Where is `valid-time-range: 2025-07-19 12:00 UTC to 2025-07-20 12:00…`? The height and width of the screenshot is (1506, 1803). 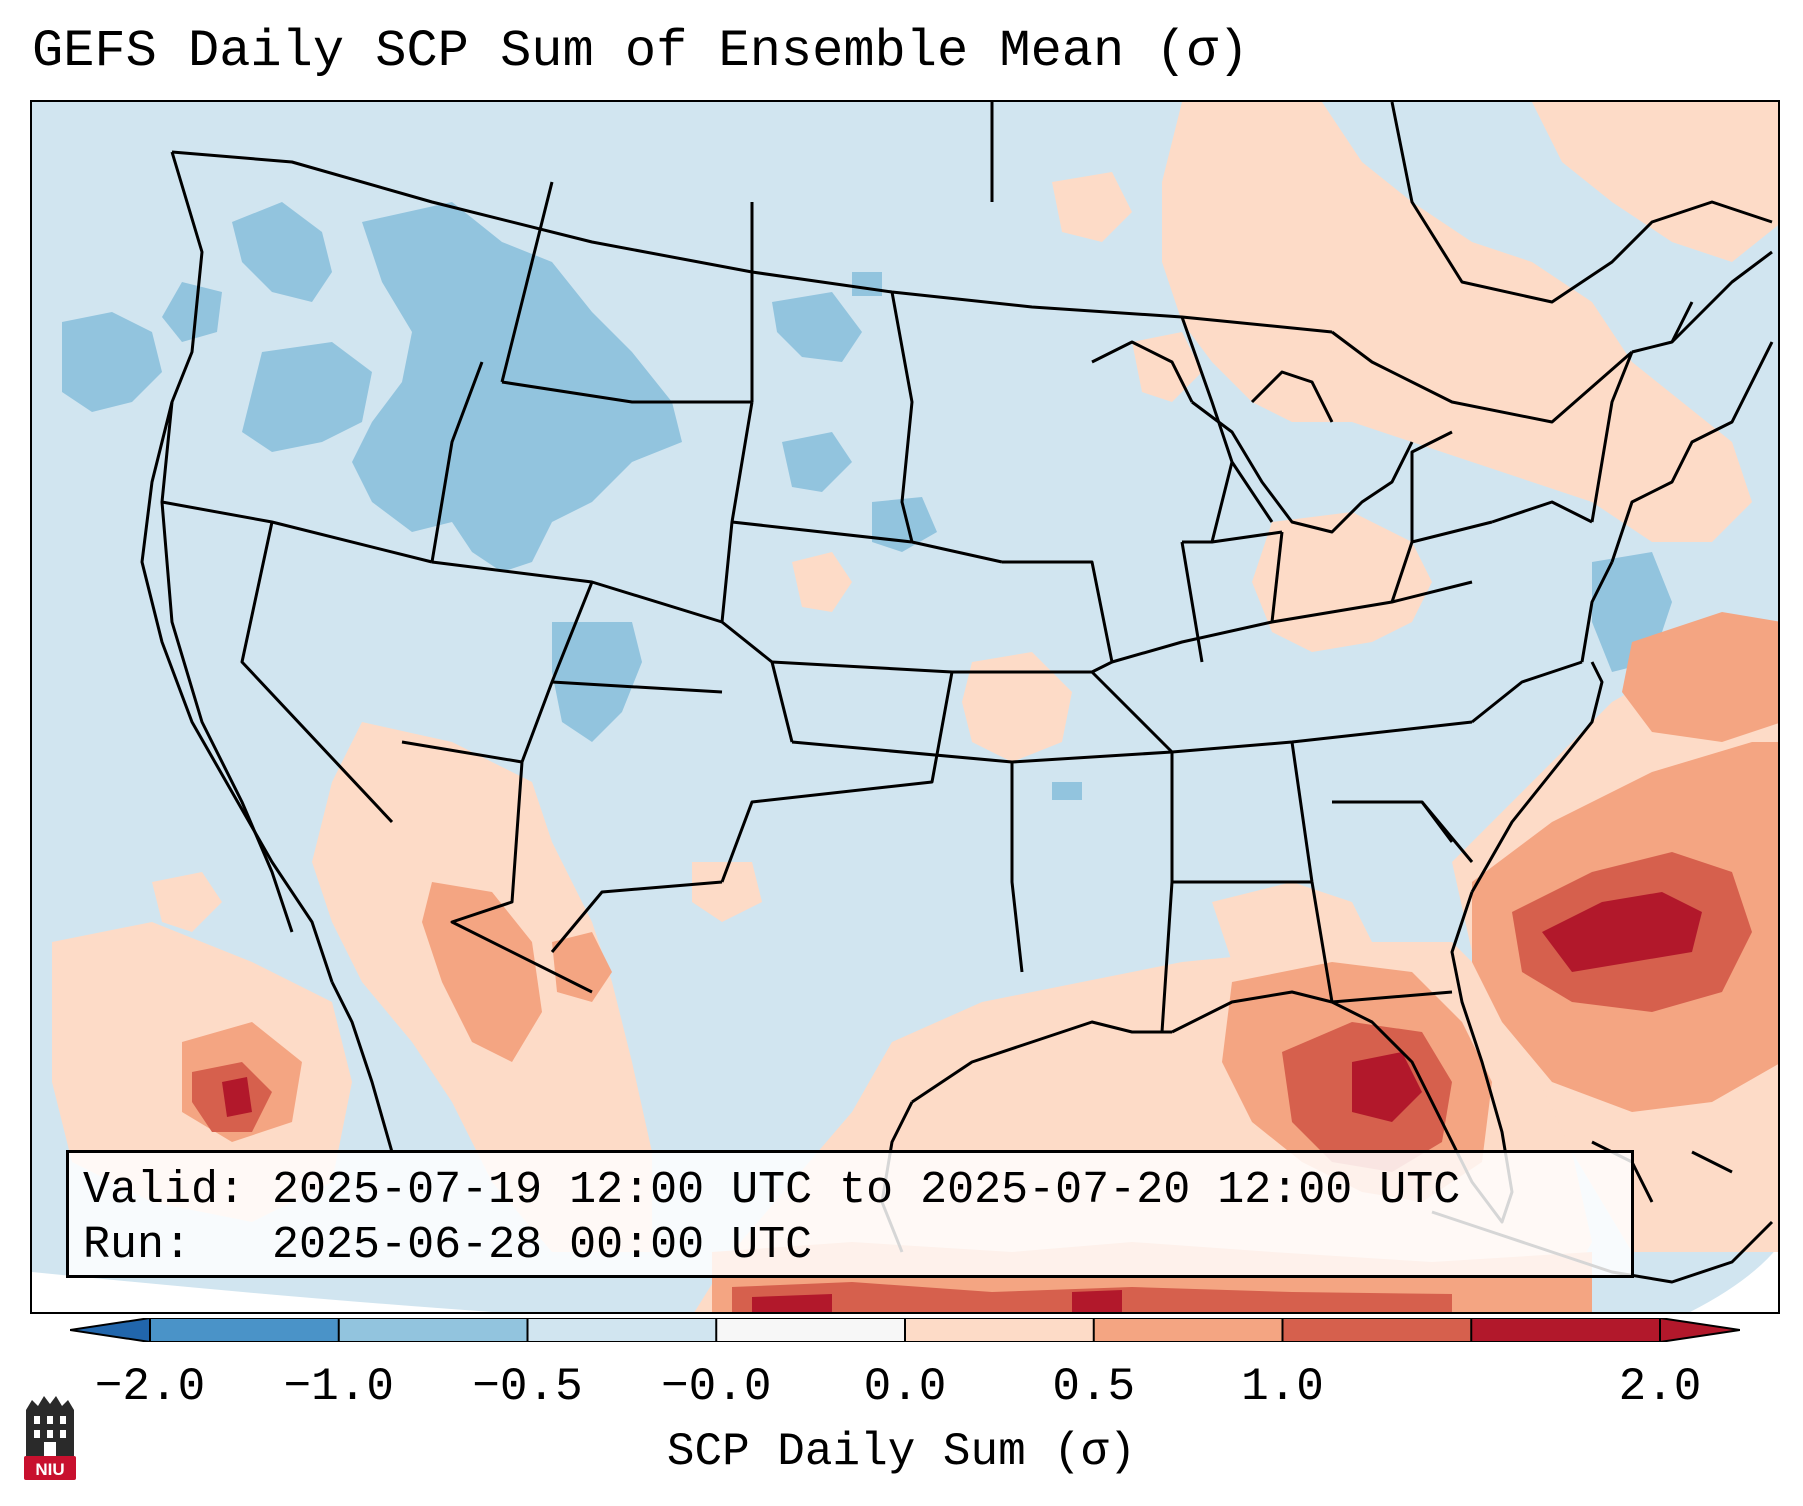 valid-time-range: 2025-07-19 12:00 UTC to 2025-07-20 12:00… is located at coordinates (866, 1190).